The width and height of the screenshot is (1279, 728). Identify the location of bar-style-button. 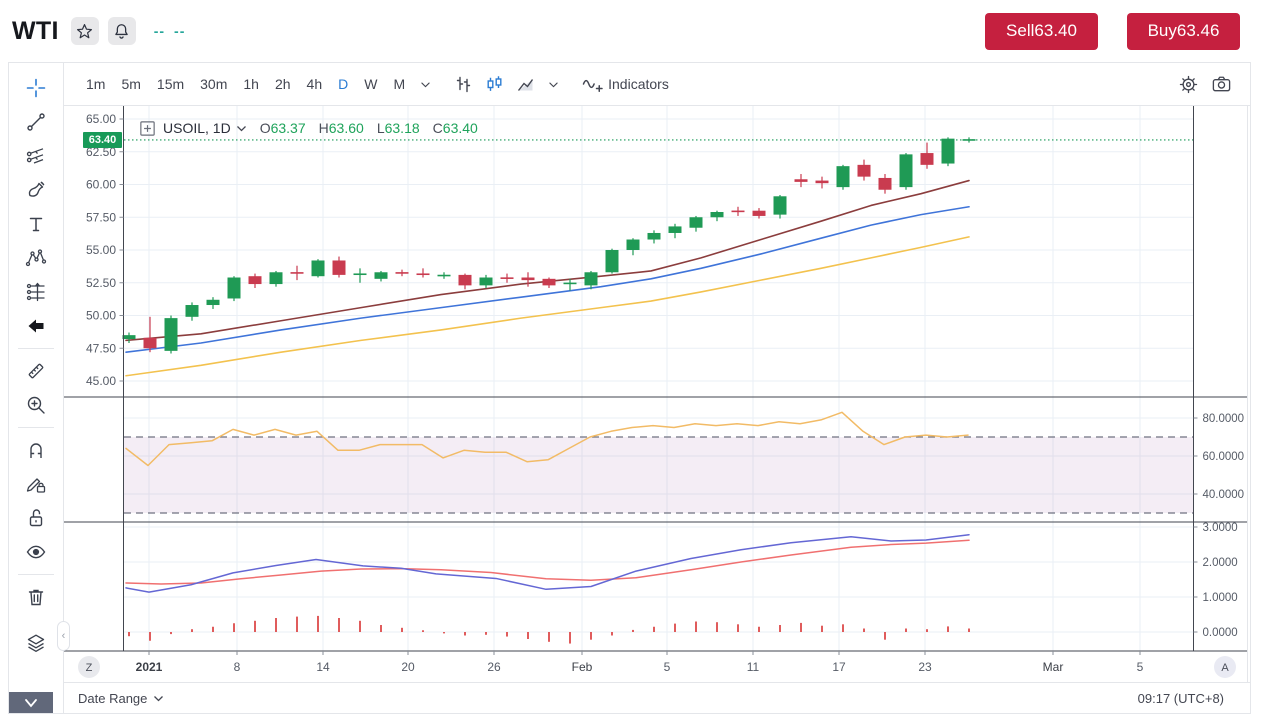
(463, 84).